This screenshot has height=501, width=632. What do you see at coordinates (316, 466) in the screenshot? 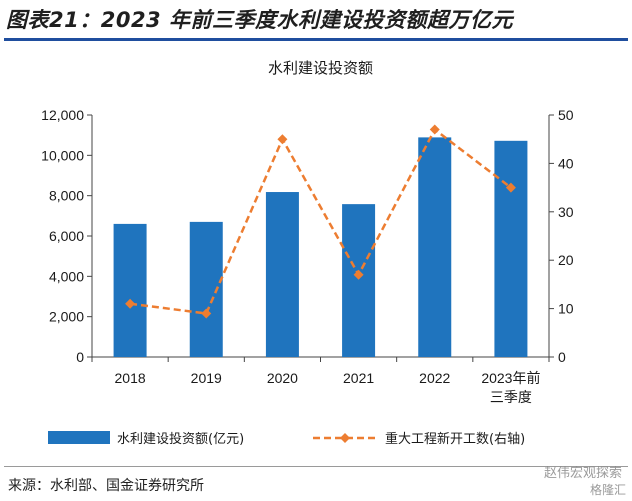
I see `source-rule` at bounding box center [316, 466].